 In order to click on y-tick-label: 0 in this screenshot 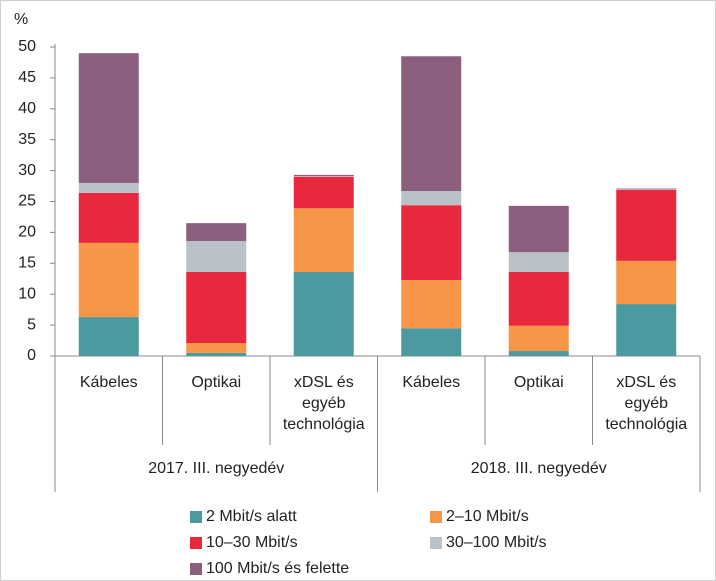, I will do `click(31, 355)`.